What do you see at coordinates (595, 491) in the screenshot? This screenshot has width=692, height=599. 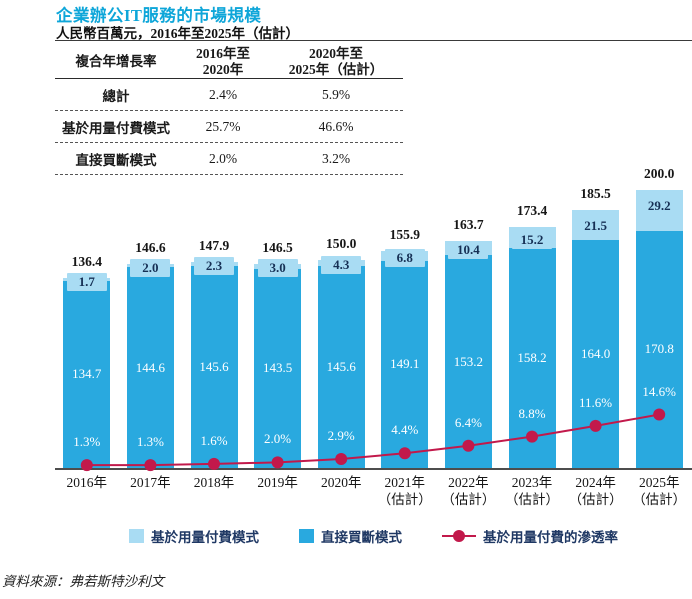 I see `x-axis-label: 2024年 （估計）` at bounding box center [595, 491].